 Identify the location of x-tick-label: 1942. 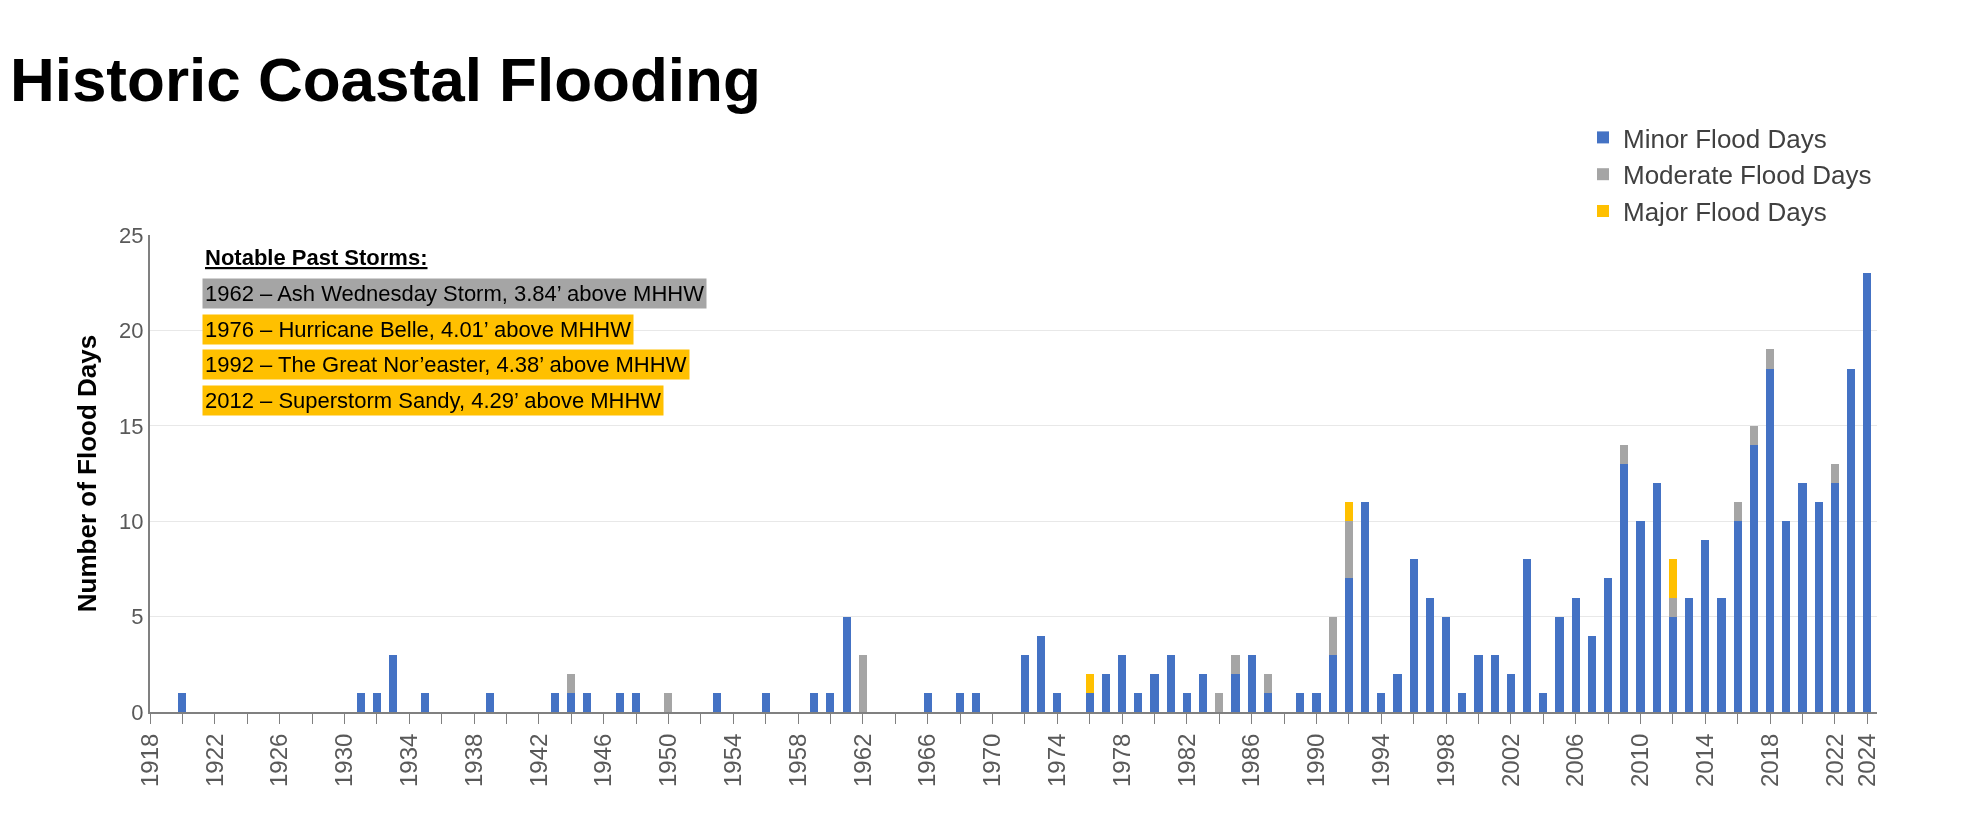
(538, 760).